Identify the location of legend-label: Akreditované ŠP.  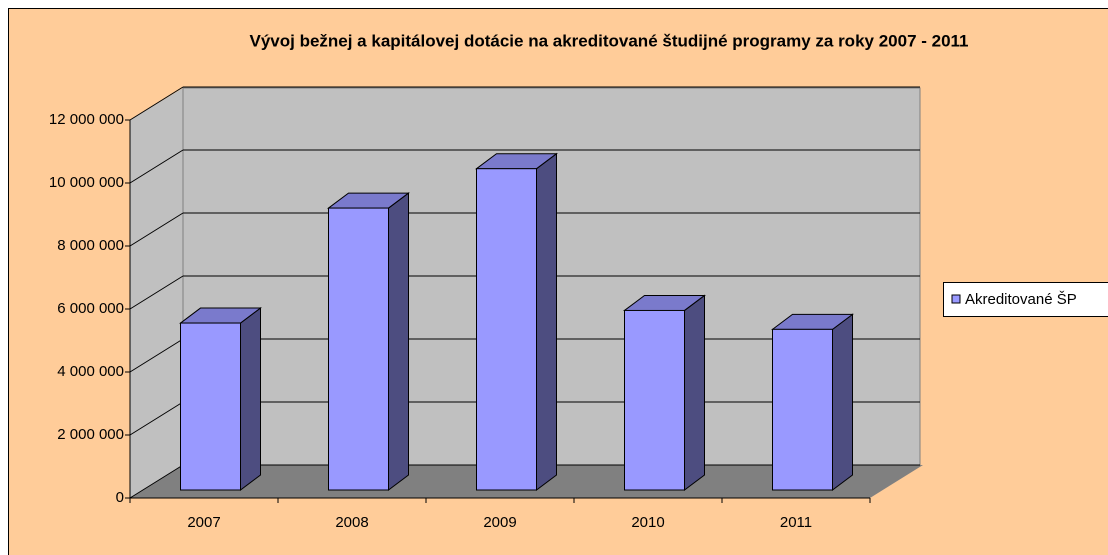
(1021, 299).